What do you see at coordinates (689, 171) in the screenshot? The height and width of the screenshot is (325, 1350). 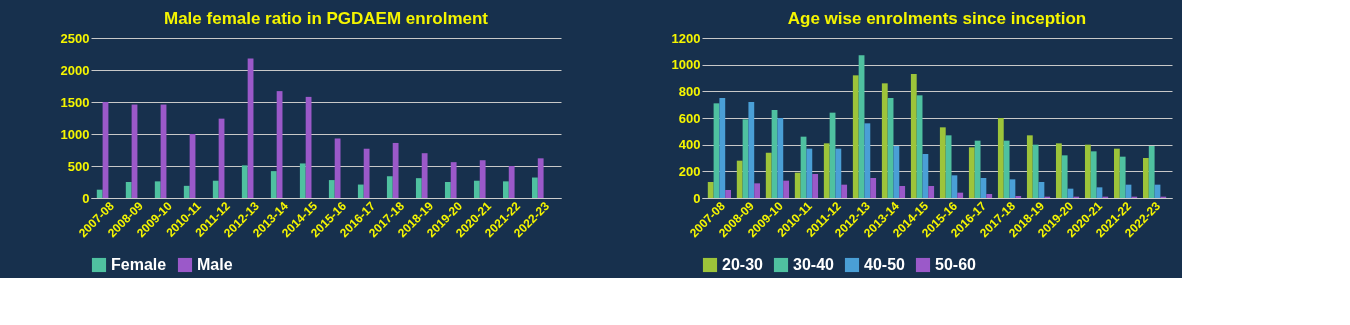 I see `y-tick-label: 200` at bounding box center [689, 171].